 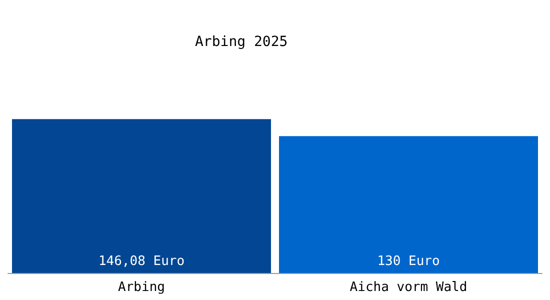 What do you see at coordinates (408, 261) in the screenshot?
I see `data-label: 130 Euro` at bounding box center [408, 261].